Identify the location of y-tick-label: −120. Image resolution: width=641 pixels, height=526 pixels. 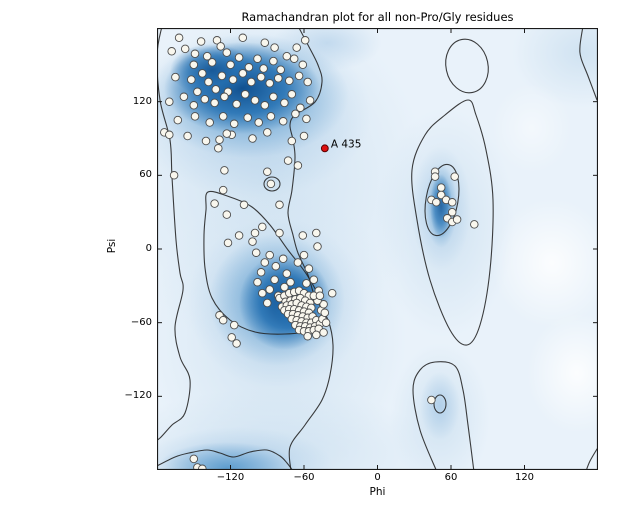
(138, 396).